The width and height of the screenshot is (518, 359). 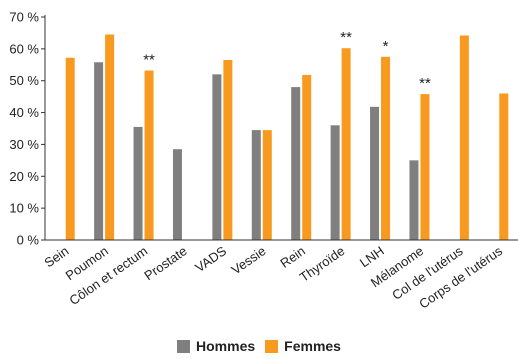 What do you see at coordinates (259, 346) in the screenshot?
I see `legend: Hommes Femmes` at bounding box center [259, 346].